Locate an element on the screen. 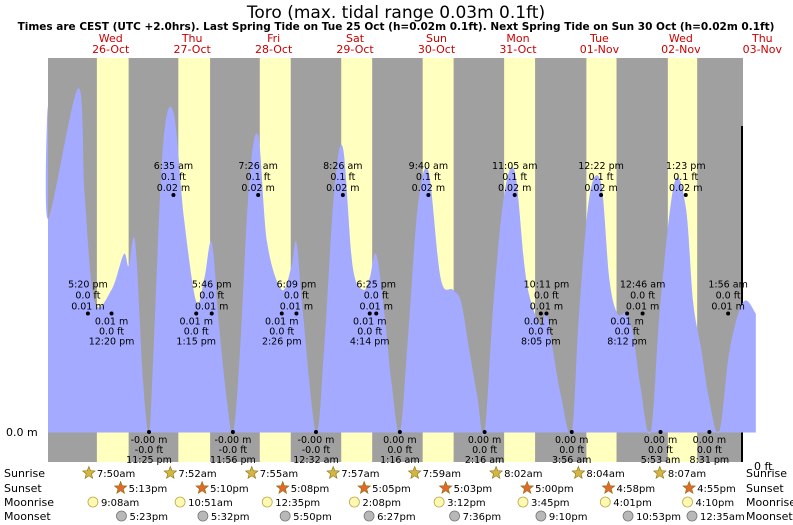 The width and height of the screenshot is (793, 525). row-label-right: Sunset is located at coordinates (765, 488).